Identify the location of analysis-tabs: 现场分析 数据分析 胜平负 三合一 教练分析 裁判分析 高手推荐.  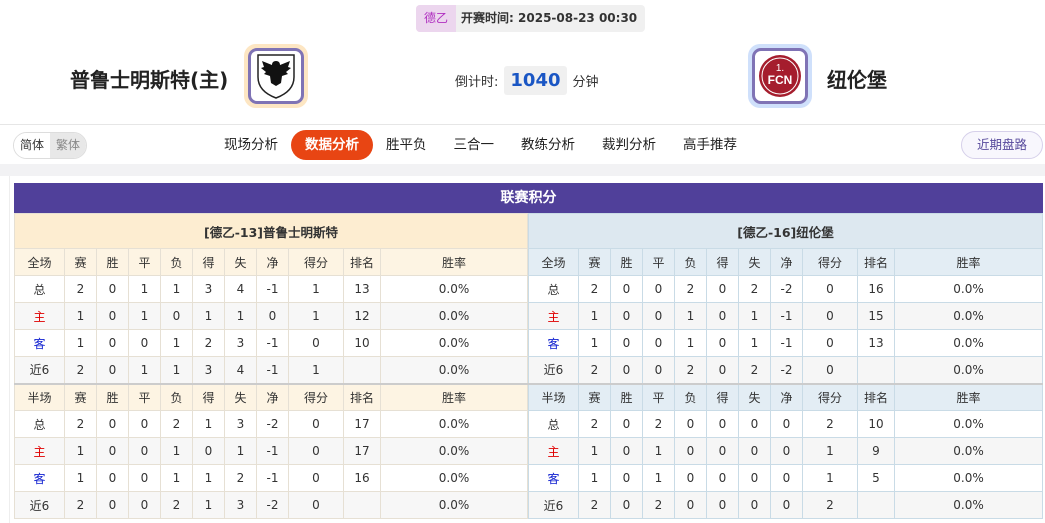
(480, 145).